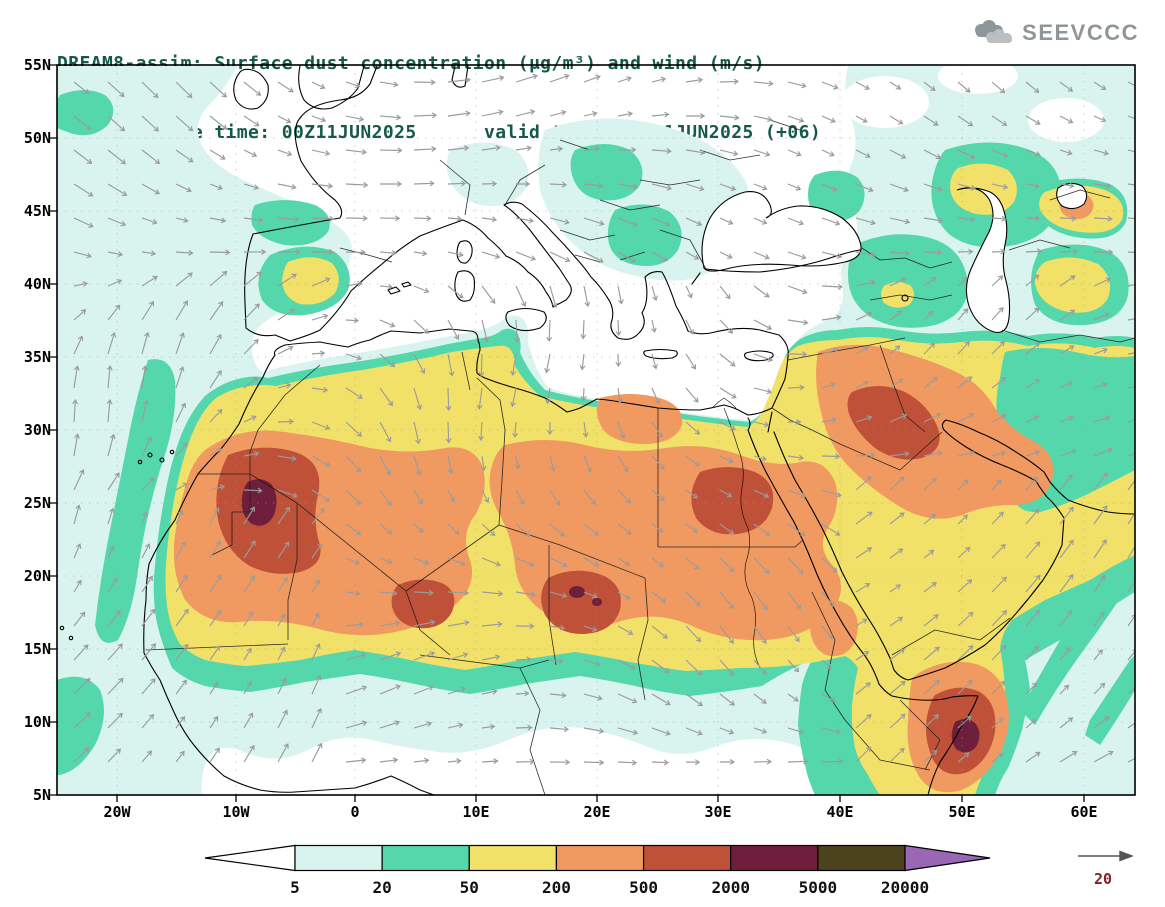 The height and width of the screenshot is (907, 1165). What do you see at coordinates (37, 138) in the screenshot?
I see `lat-label: 50N` at bounding box center [37, 138].